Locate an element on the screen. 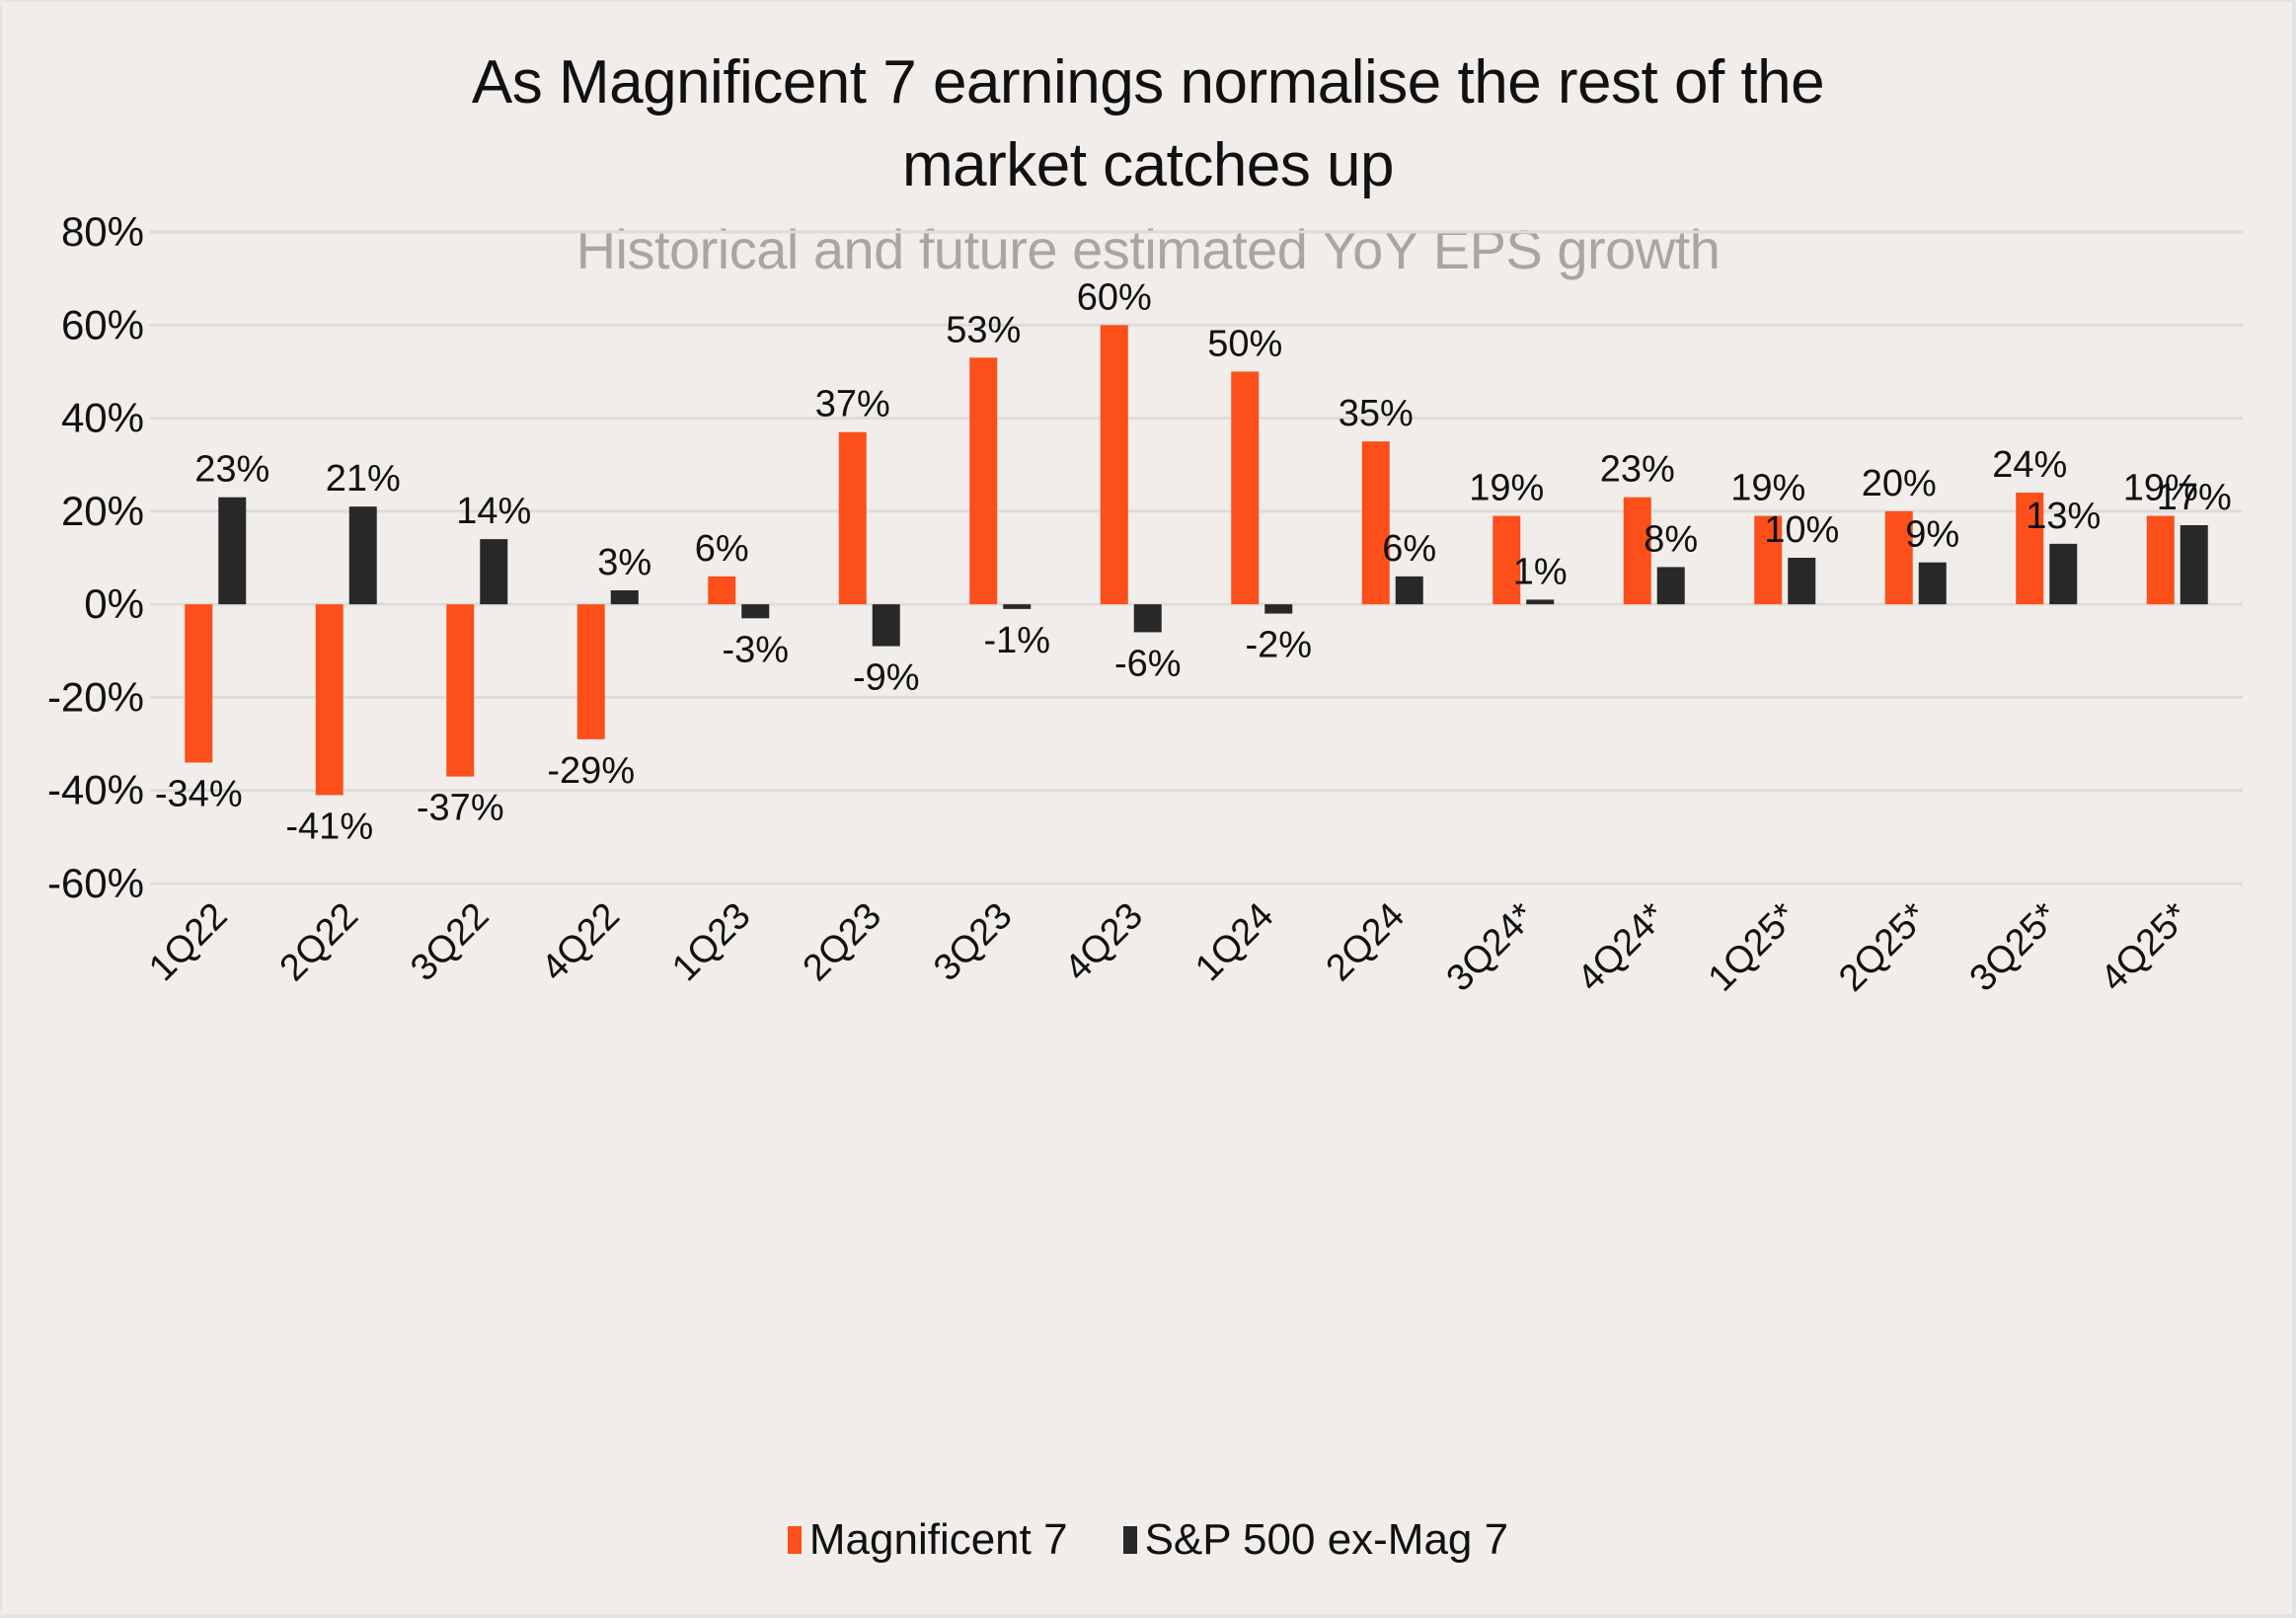  data-label-magnificent-7: 53% is located at coordinates (983, 329).